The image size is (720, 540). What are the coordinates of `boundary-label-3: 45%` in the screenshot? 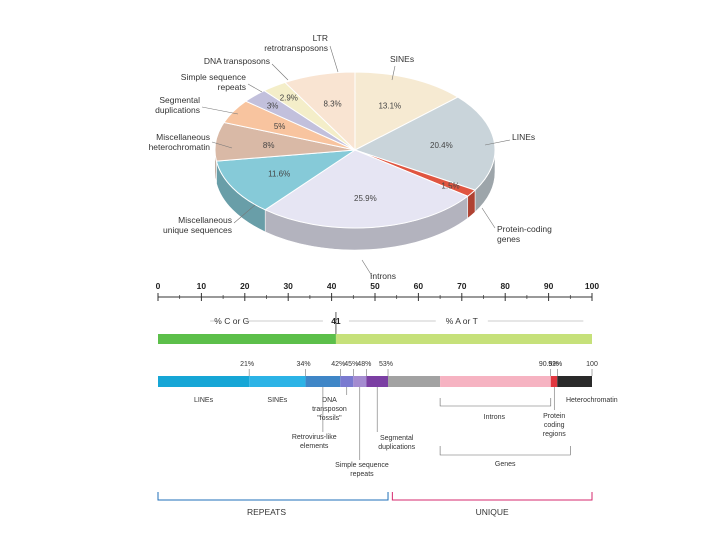 It's located at (351, 364).